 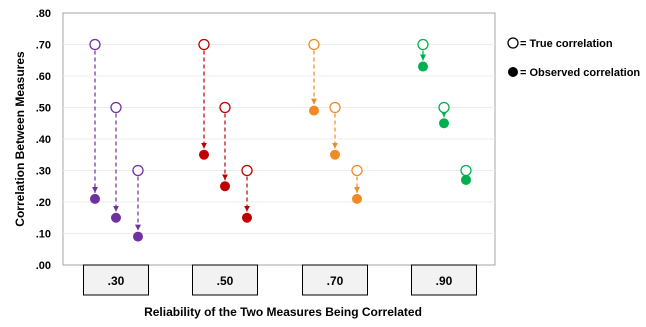 What do you see at coordinates (43, 203) in the screenshot?
I see `y-tick-label: .20` at bounding box center [43, 203].